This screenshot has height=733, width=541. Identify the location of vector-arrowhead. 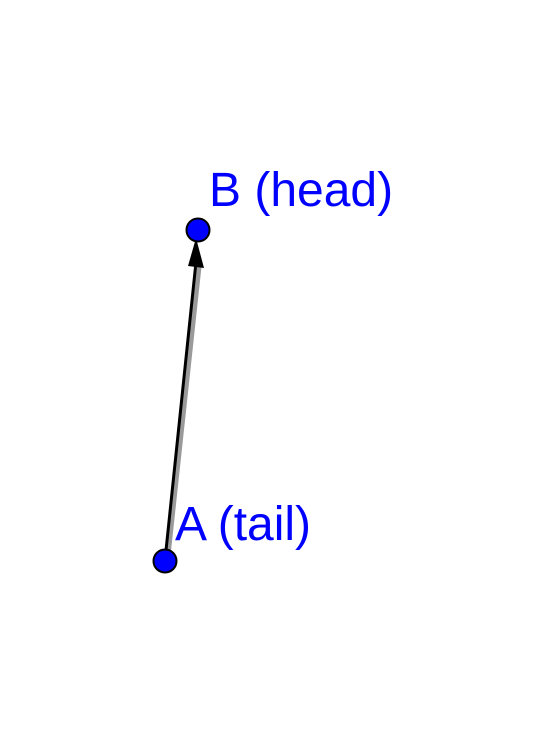
(196, 253).